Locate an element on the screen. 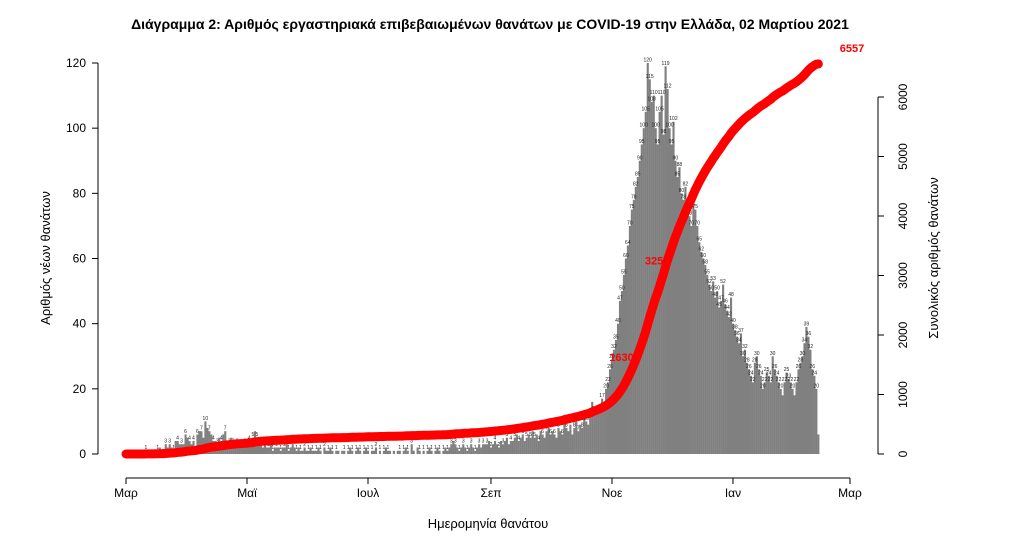  bar-value-label: 65 is located at coordinates (699, 240).